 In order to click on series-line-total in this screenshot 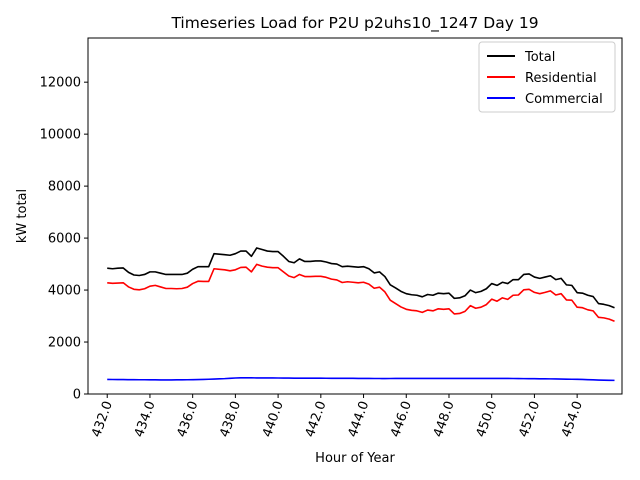, I will do `click(361, 278)`.